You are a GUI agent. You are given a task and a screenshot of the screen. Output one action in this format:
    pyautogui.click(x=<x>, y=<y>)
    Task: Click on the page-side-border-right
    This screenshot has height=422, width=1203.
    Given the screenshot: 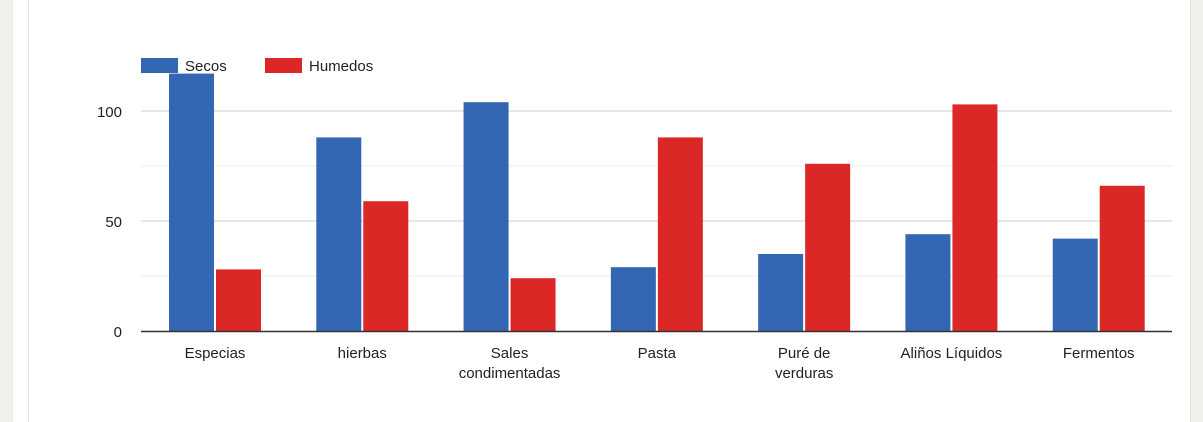 What is the action you would take?
    pyautogui.click(x=1190, y=211)
    